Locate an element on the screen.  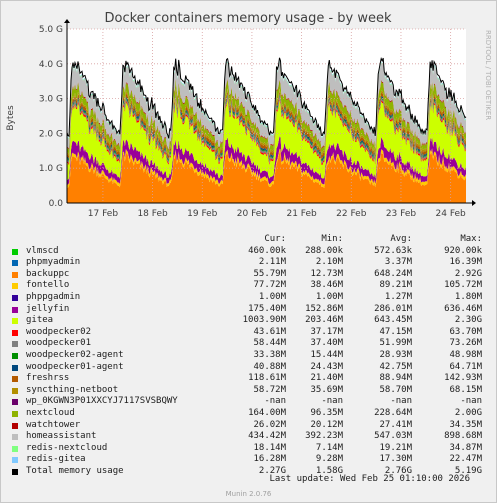
area-nextcloud is located at coordinates (266, 117).